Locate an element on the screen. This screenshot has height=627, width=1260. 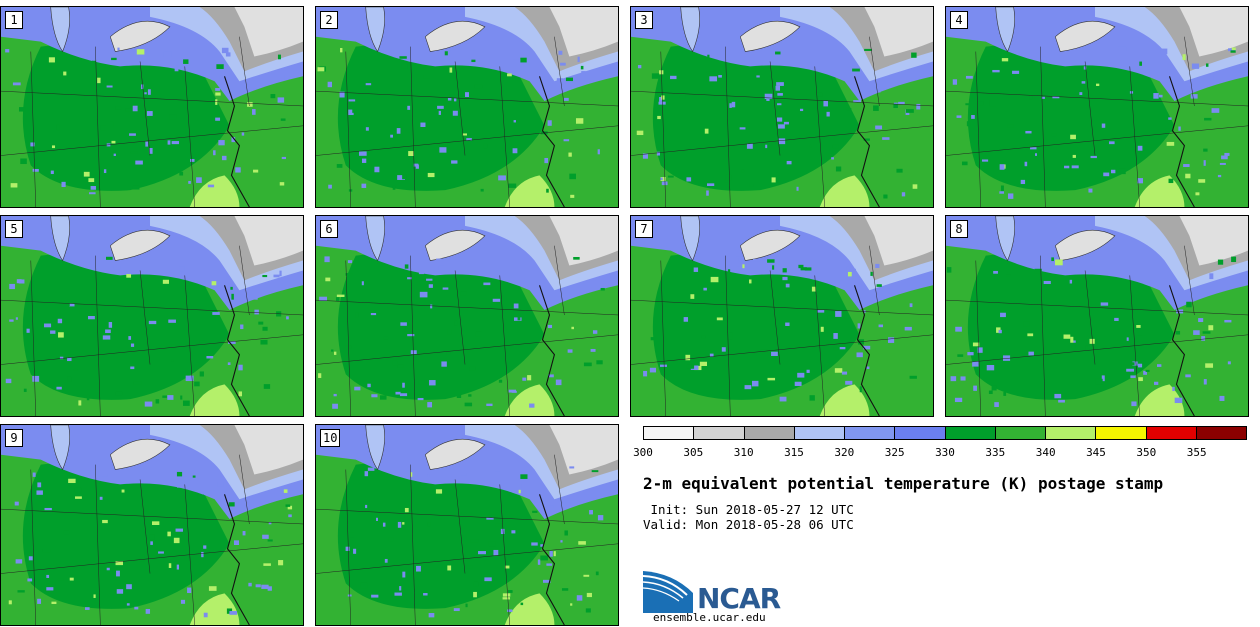
colorbar is located at coordinates (945, 433).